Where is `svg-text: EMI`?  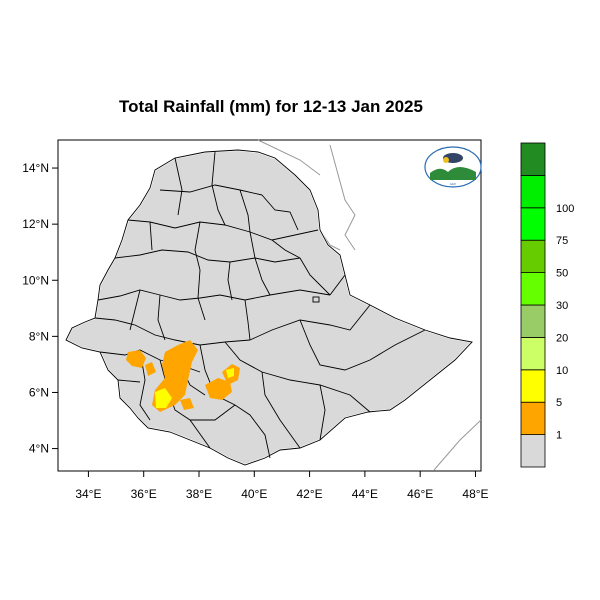 svg-text: EMI is located at coordinates (453, 184).